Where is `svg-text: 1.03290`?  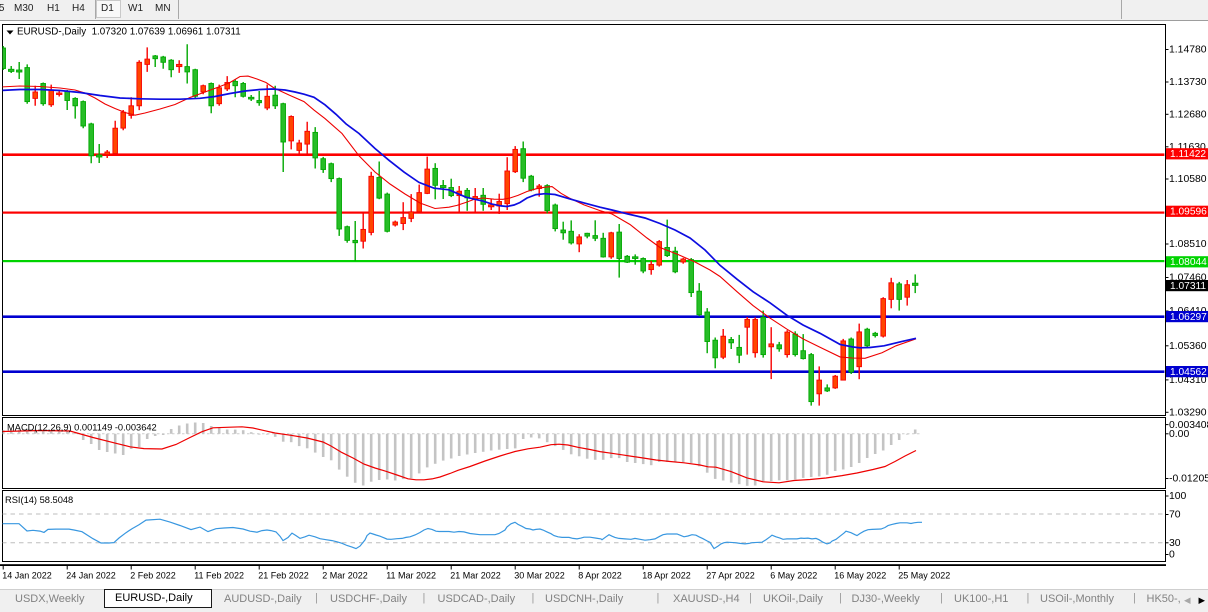 svg-text: 1.03290 is located at coordinates (1188, 413).